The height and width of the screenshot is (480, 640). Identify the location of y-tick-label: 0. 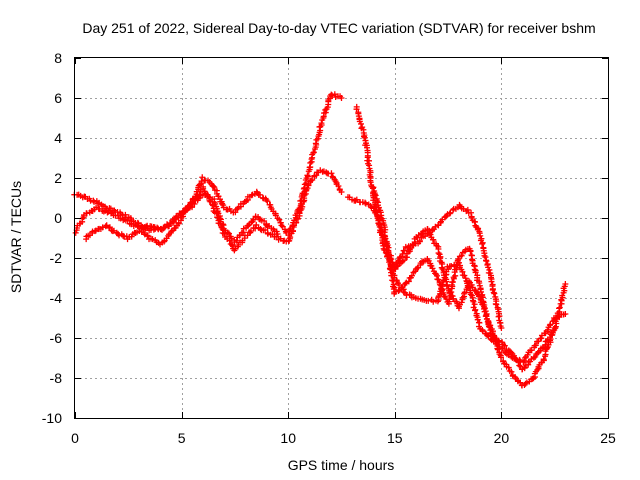
(58, 218).